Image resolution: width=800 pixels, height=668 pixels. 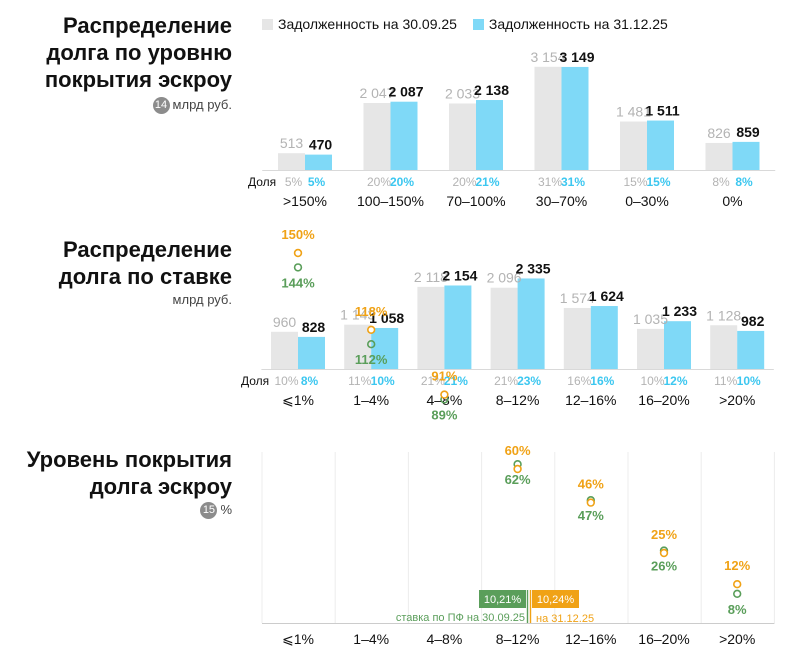 I want to click on chart2-category-label: ⩽1%, so click(x=298, y=400).